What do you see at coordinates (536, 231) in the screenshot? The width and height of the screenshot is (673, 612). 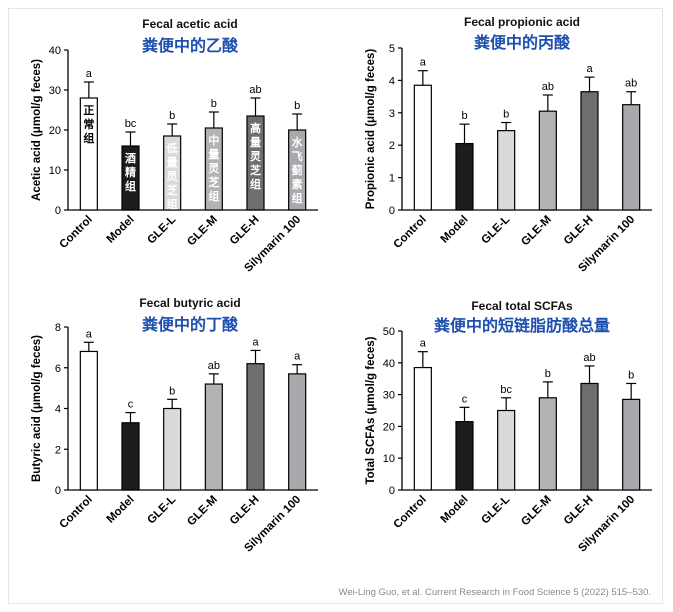 I see `chart2-category-label: GLE-M` at bounding box center [536, 231].